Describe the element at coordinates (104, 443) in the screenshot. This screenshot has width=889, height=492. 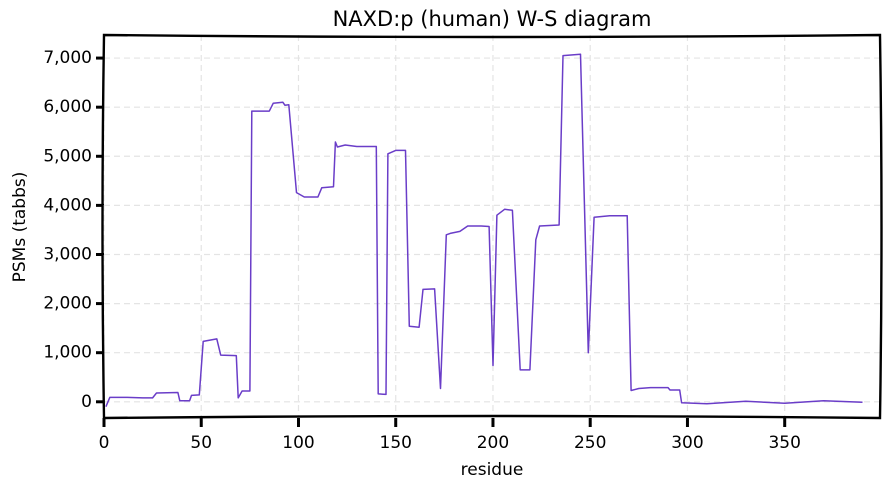
I see `x-tick-label: 0` at that location.